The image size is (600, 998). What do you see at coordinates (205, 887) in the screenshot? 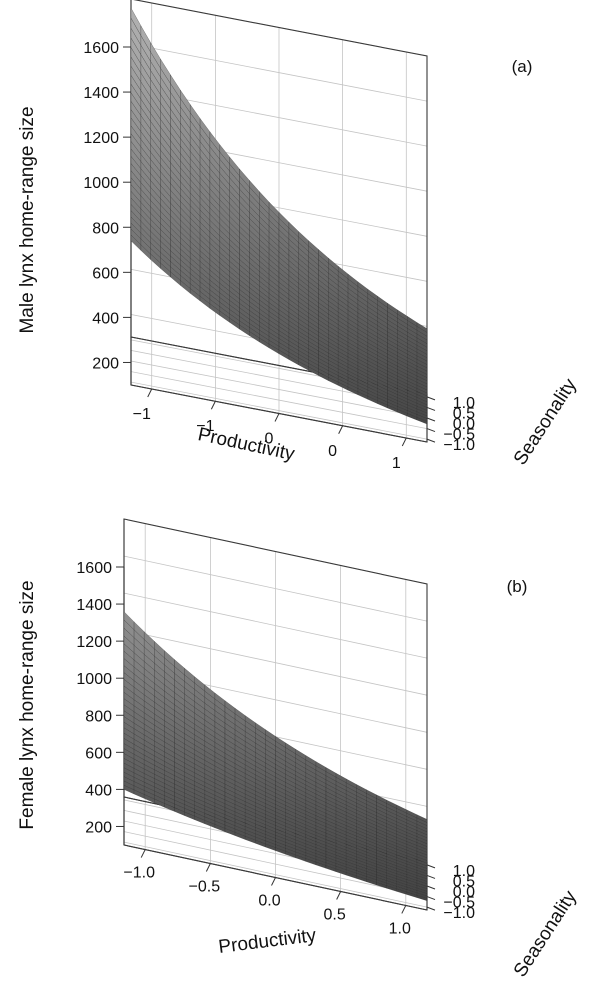
I see `x-tick-label: −0.5` at bounding box center [205, 887].